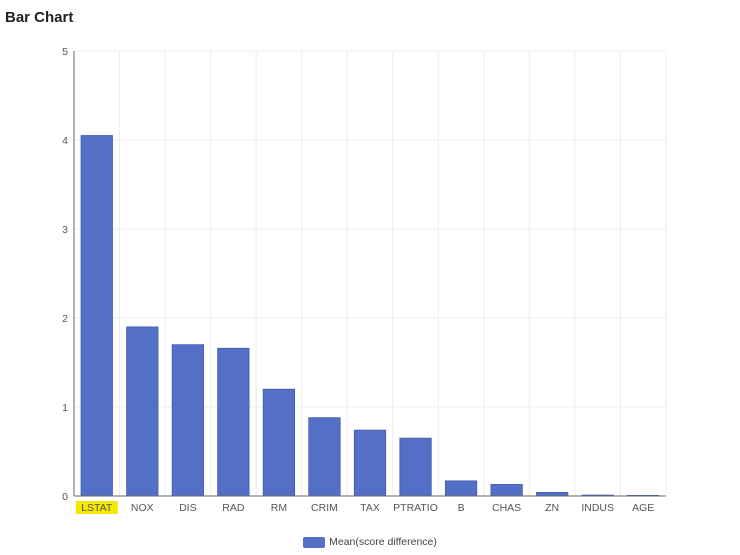 This screenshot has width=740, height=555. Describe the element at coordinates (188, 508) in the screenshot. I see `x-tick-label: DIS` at that location.